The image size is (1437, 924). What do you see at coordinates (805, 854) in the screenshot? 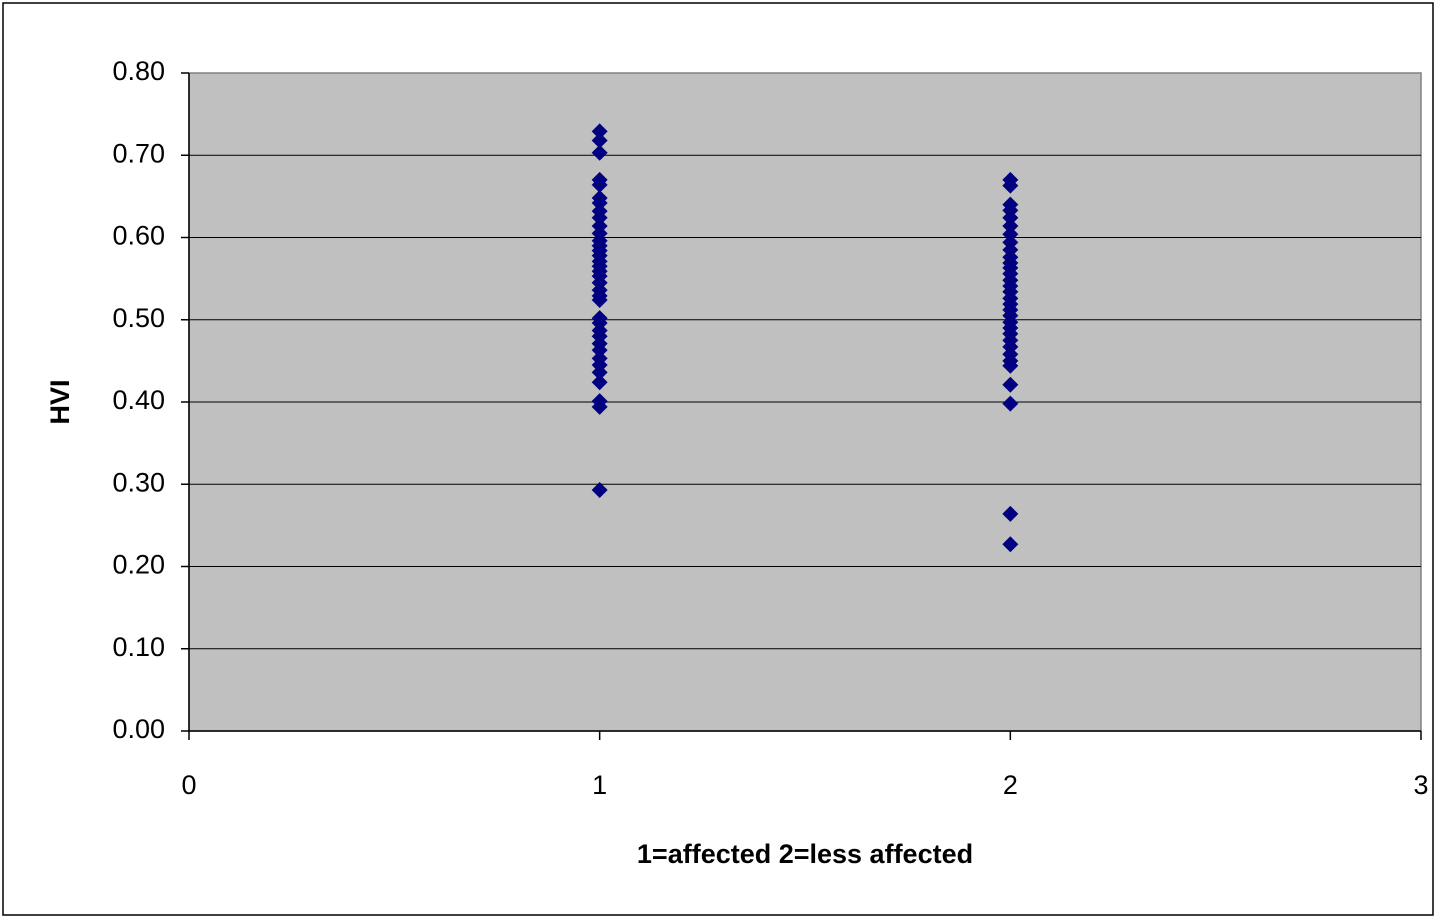
I see `x-axis-title: 1=affected 2=less affected` at bounding box center [805, 854].